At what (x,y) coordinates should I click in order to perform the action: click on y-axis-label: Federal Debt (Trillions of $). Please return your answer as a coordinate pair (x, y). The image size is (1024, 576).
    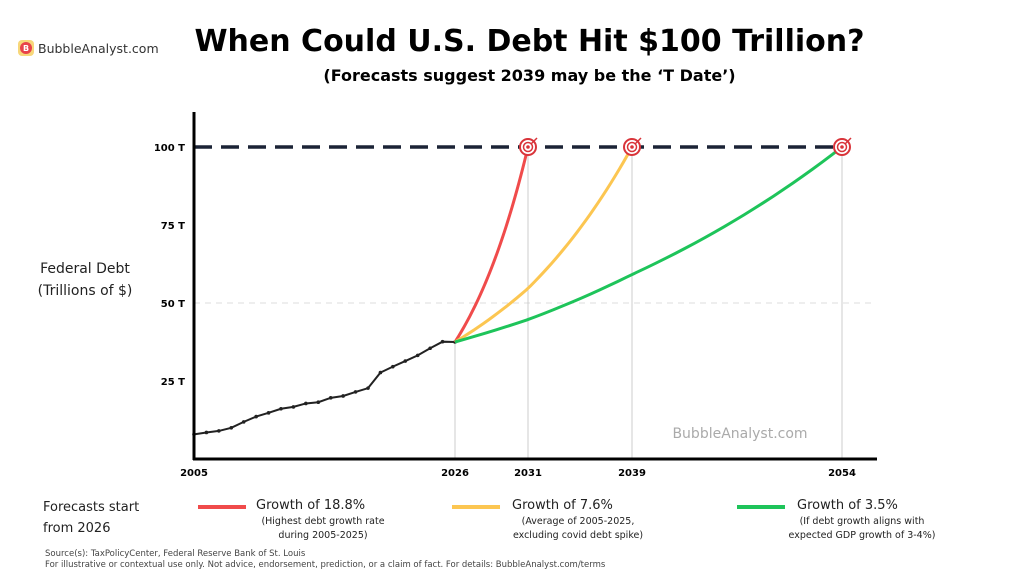
    Looking at the image, I should click on (85, 280).